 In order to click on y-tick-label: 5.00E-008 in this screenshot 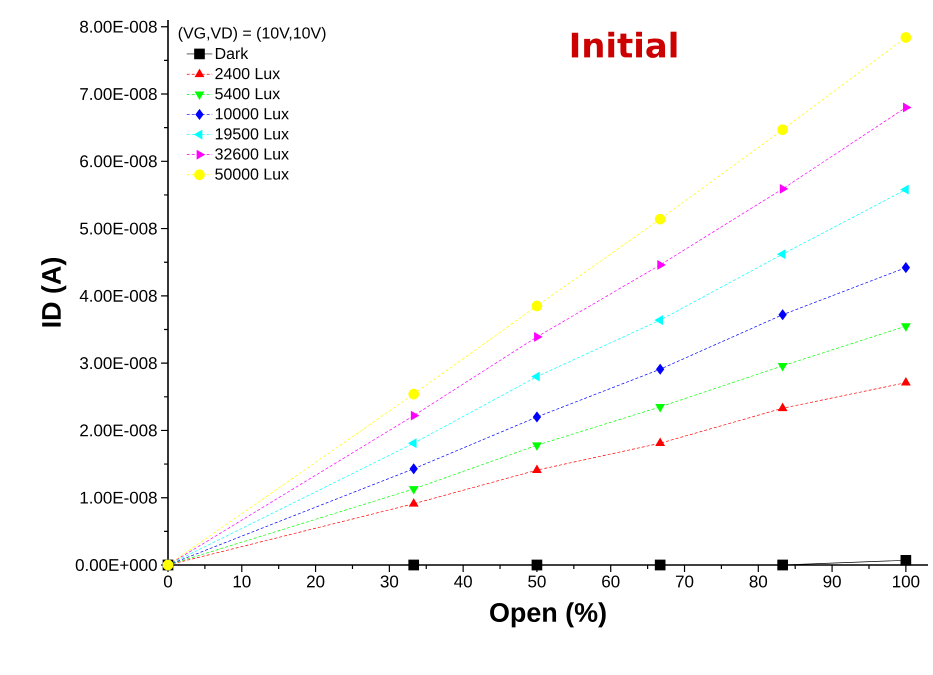, I will do `click(118, 228)`.